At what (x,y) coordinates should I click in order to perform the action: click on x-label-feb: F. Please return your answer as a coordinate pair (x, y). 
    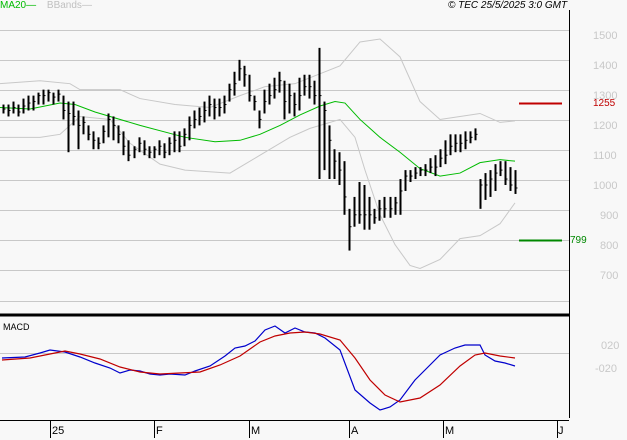
    Looking at the image, I should click on (159, 431).